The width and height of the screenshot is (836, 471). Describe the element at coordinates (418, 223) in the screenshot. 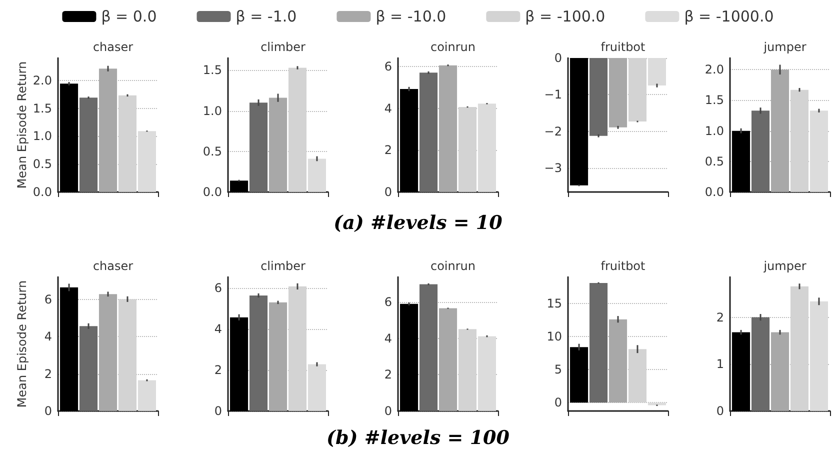

I see `text: (a) #levels = 10` at that location.